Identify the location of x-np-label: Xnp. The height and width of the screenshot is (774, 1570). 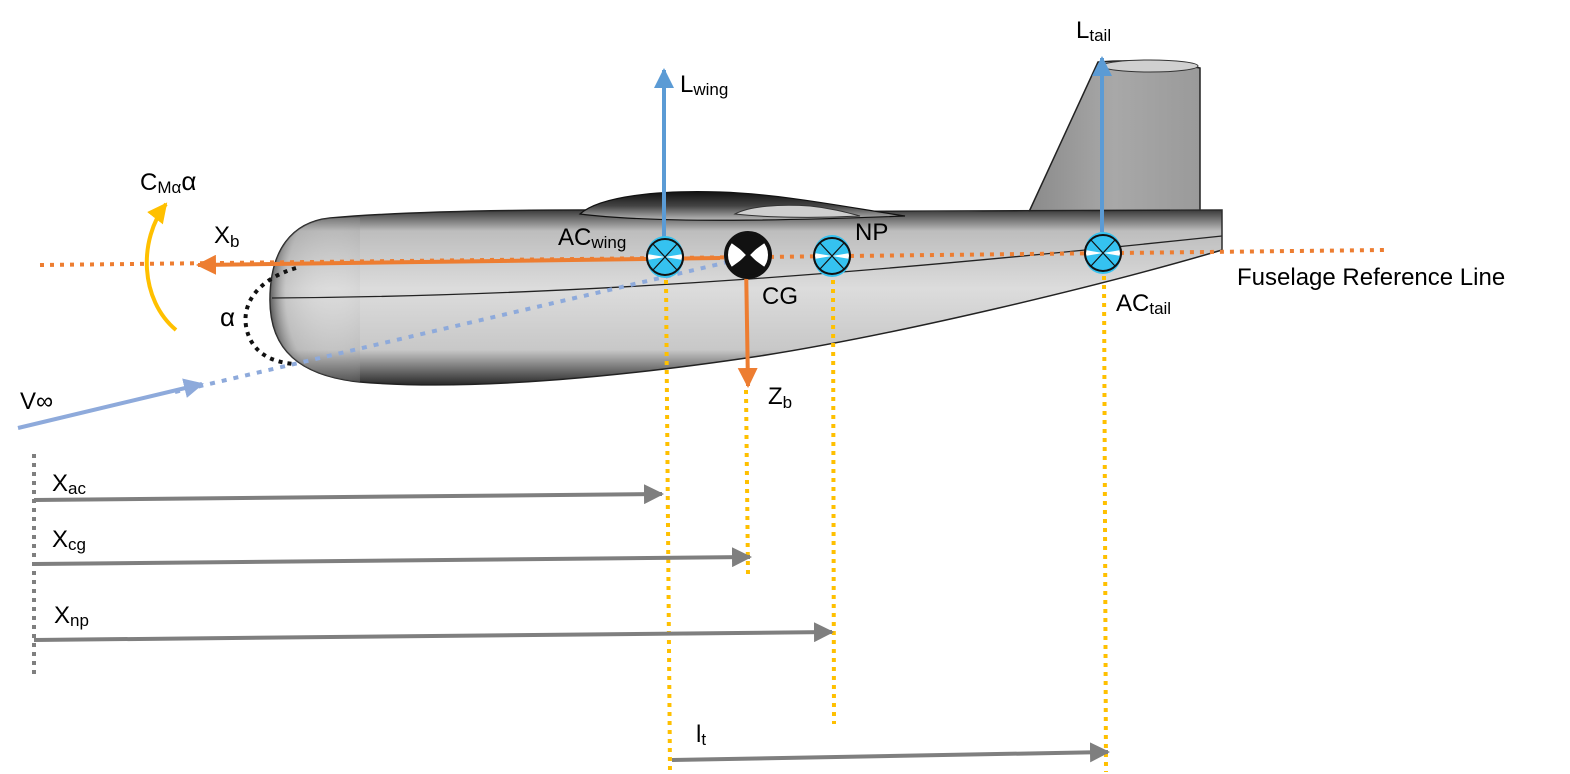
(71, 616).